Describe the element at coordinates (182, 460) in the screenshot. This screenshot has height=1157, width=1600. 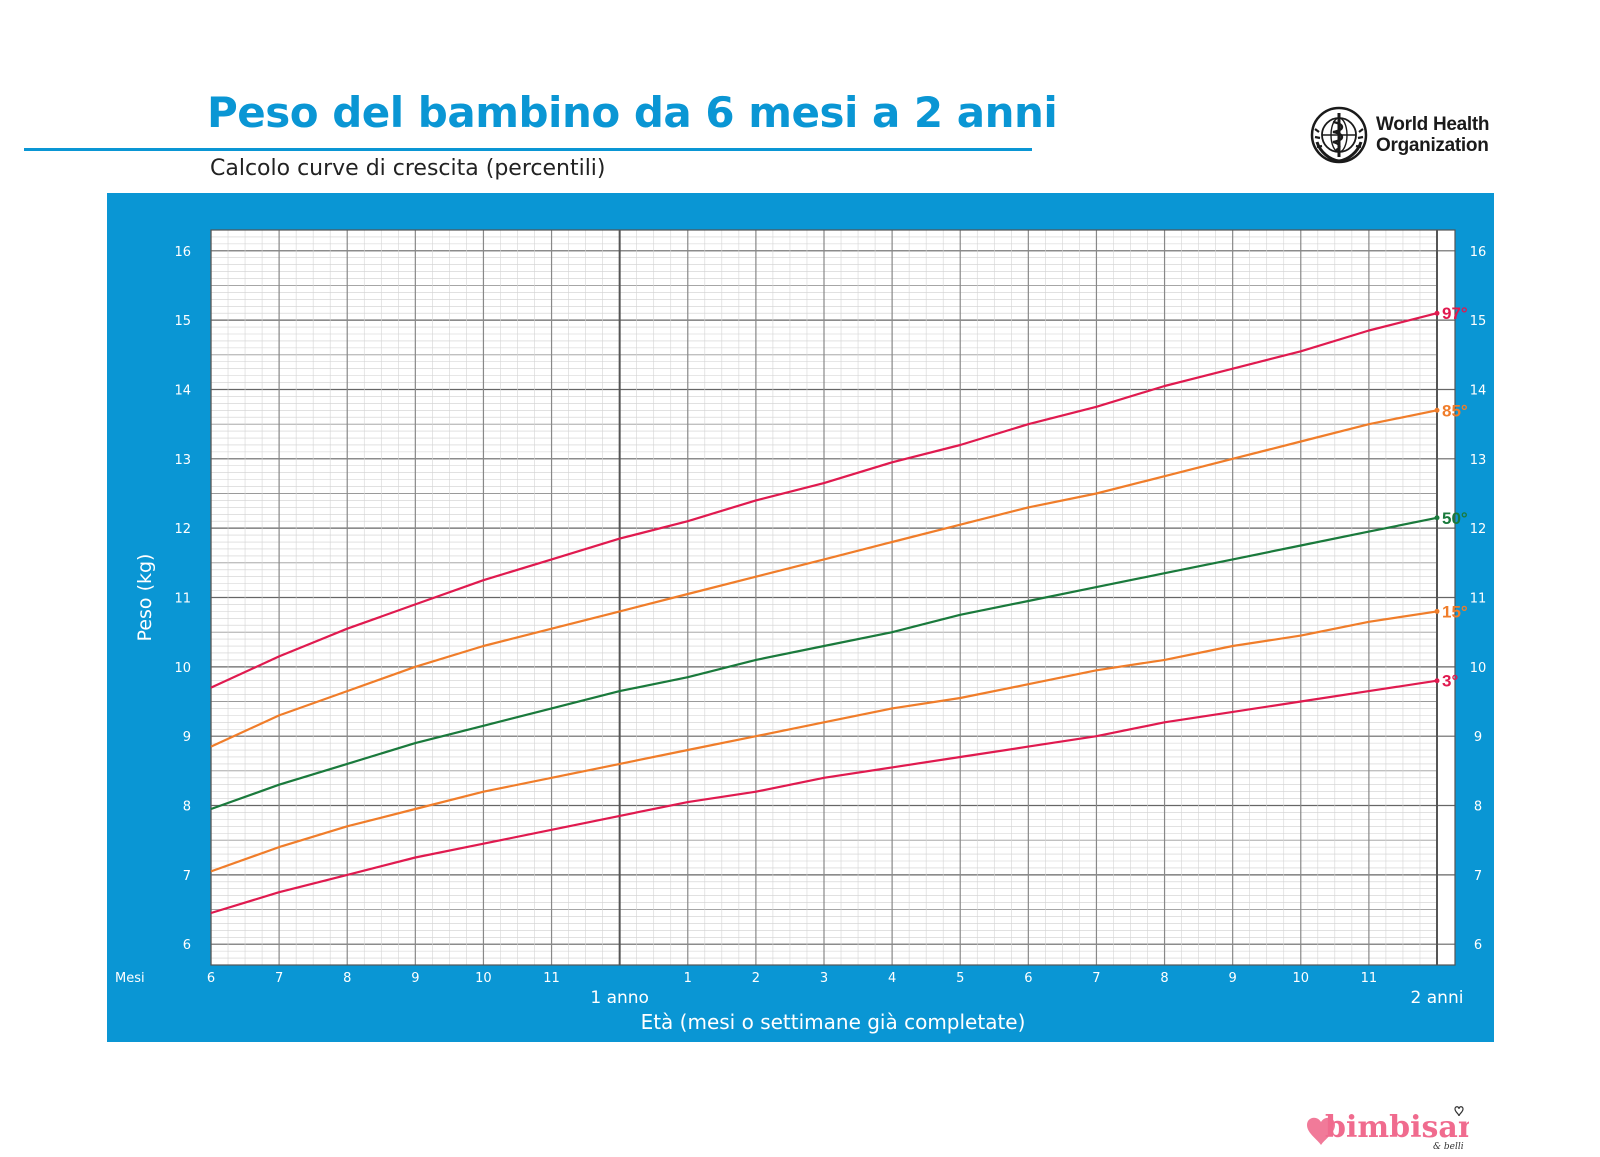
I see `y-tick-label-left: 13` at that location.